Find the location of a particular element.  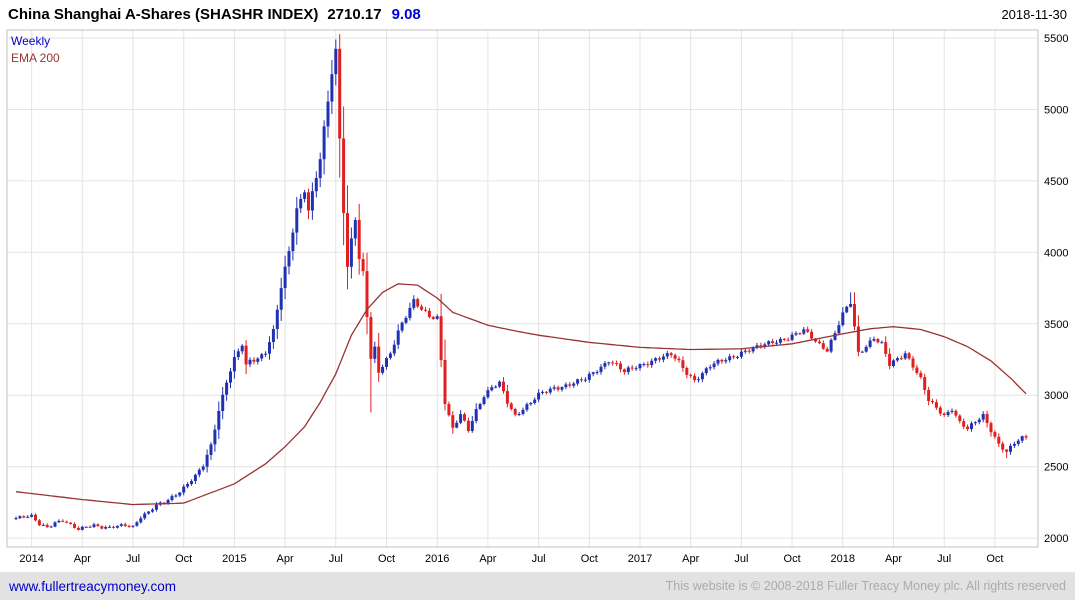

y-tick-label: 5000 is located at coordinates (1056, 111).